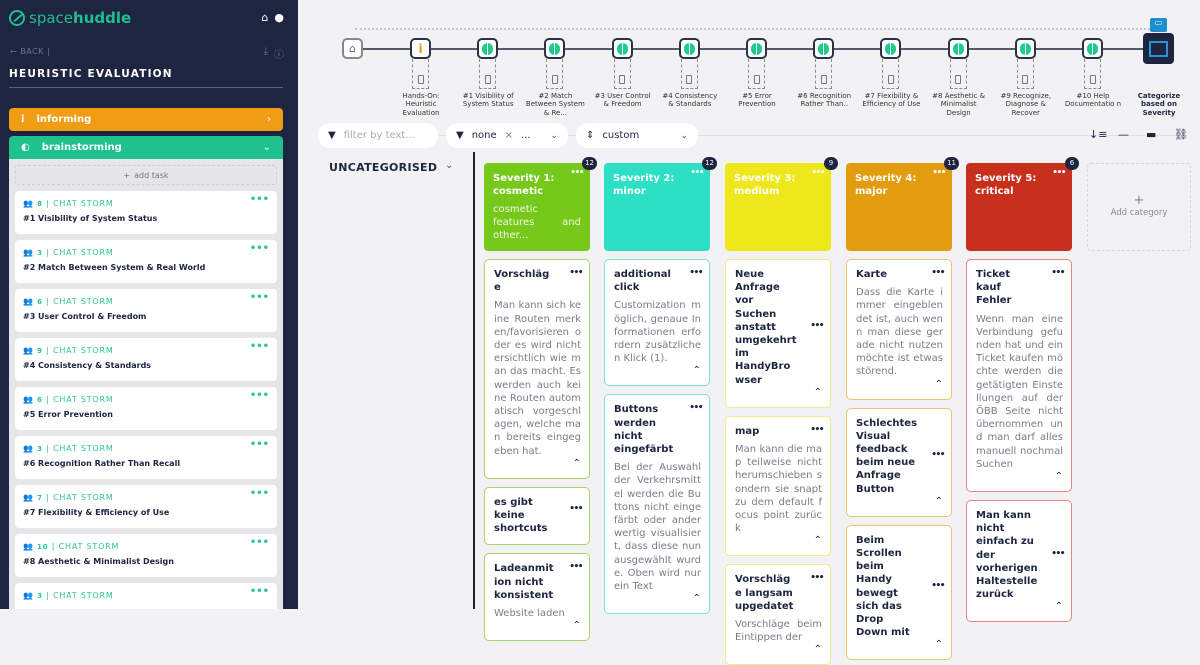 The height and width of the screenshot is (665, 1200). What do you see at coordinates (1151, 134) in the screenshot?
I see `panel-icon: ▬` at bounding box center [1151, 134].